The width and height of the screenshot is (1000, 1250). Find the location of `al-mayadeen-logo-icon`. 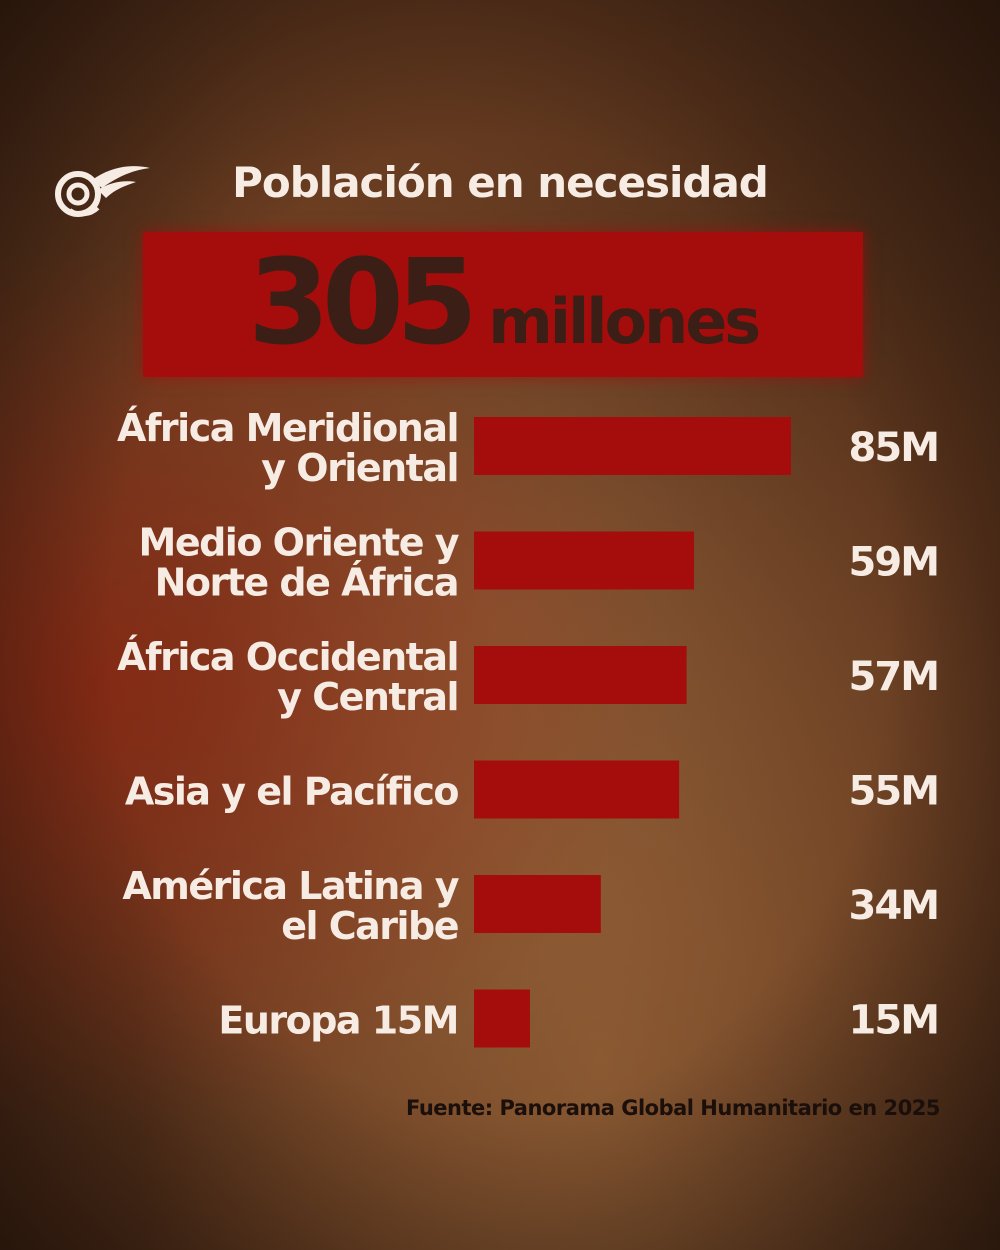

al-mayadeen-logo-icon is located at coordinates (102, 191).